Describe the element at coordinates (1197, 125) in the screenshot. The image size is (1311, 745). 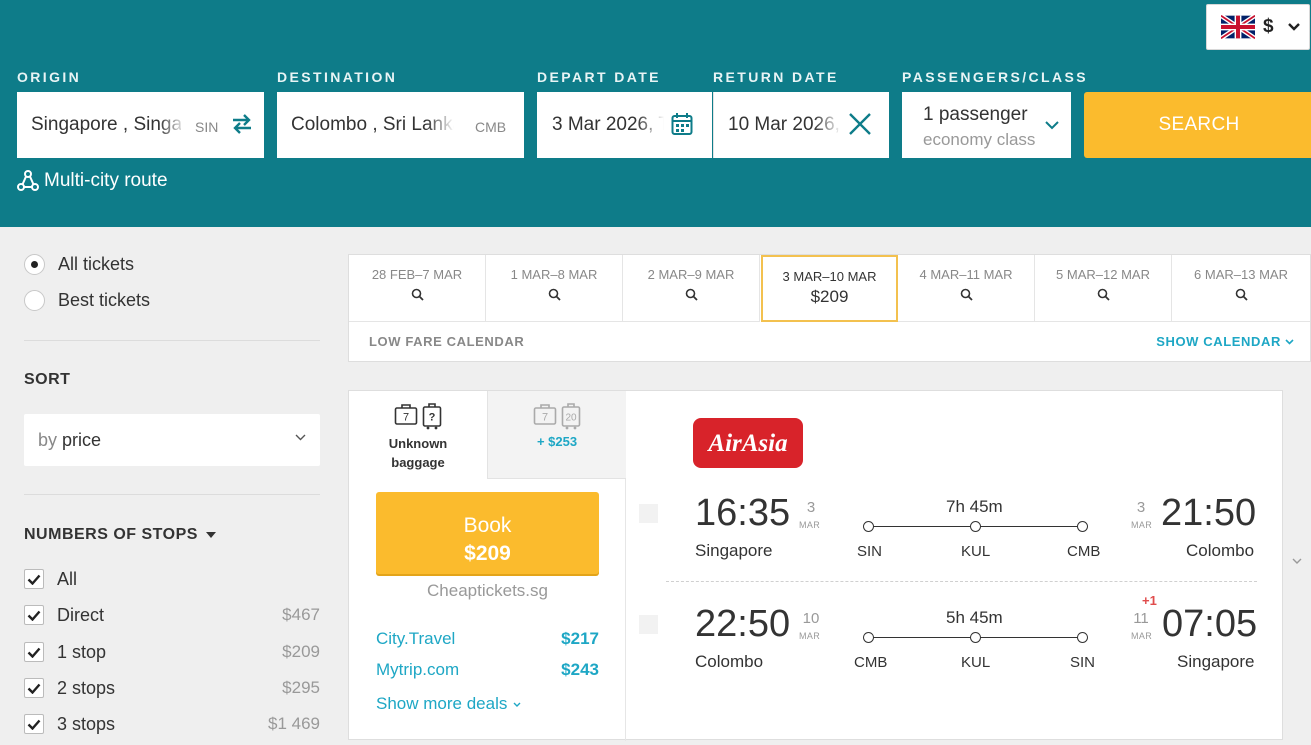
I see `search-button: SEARCH` at that location.